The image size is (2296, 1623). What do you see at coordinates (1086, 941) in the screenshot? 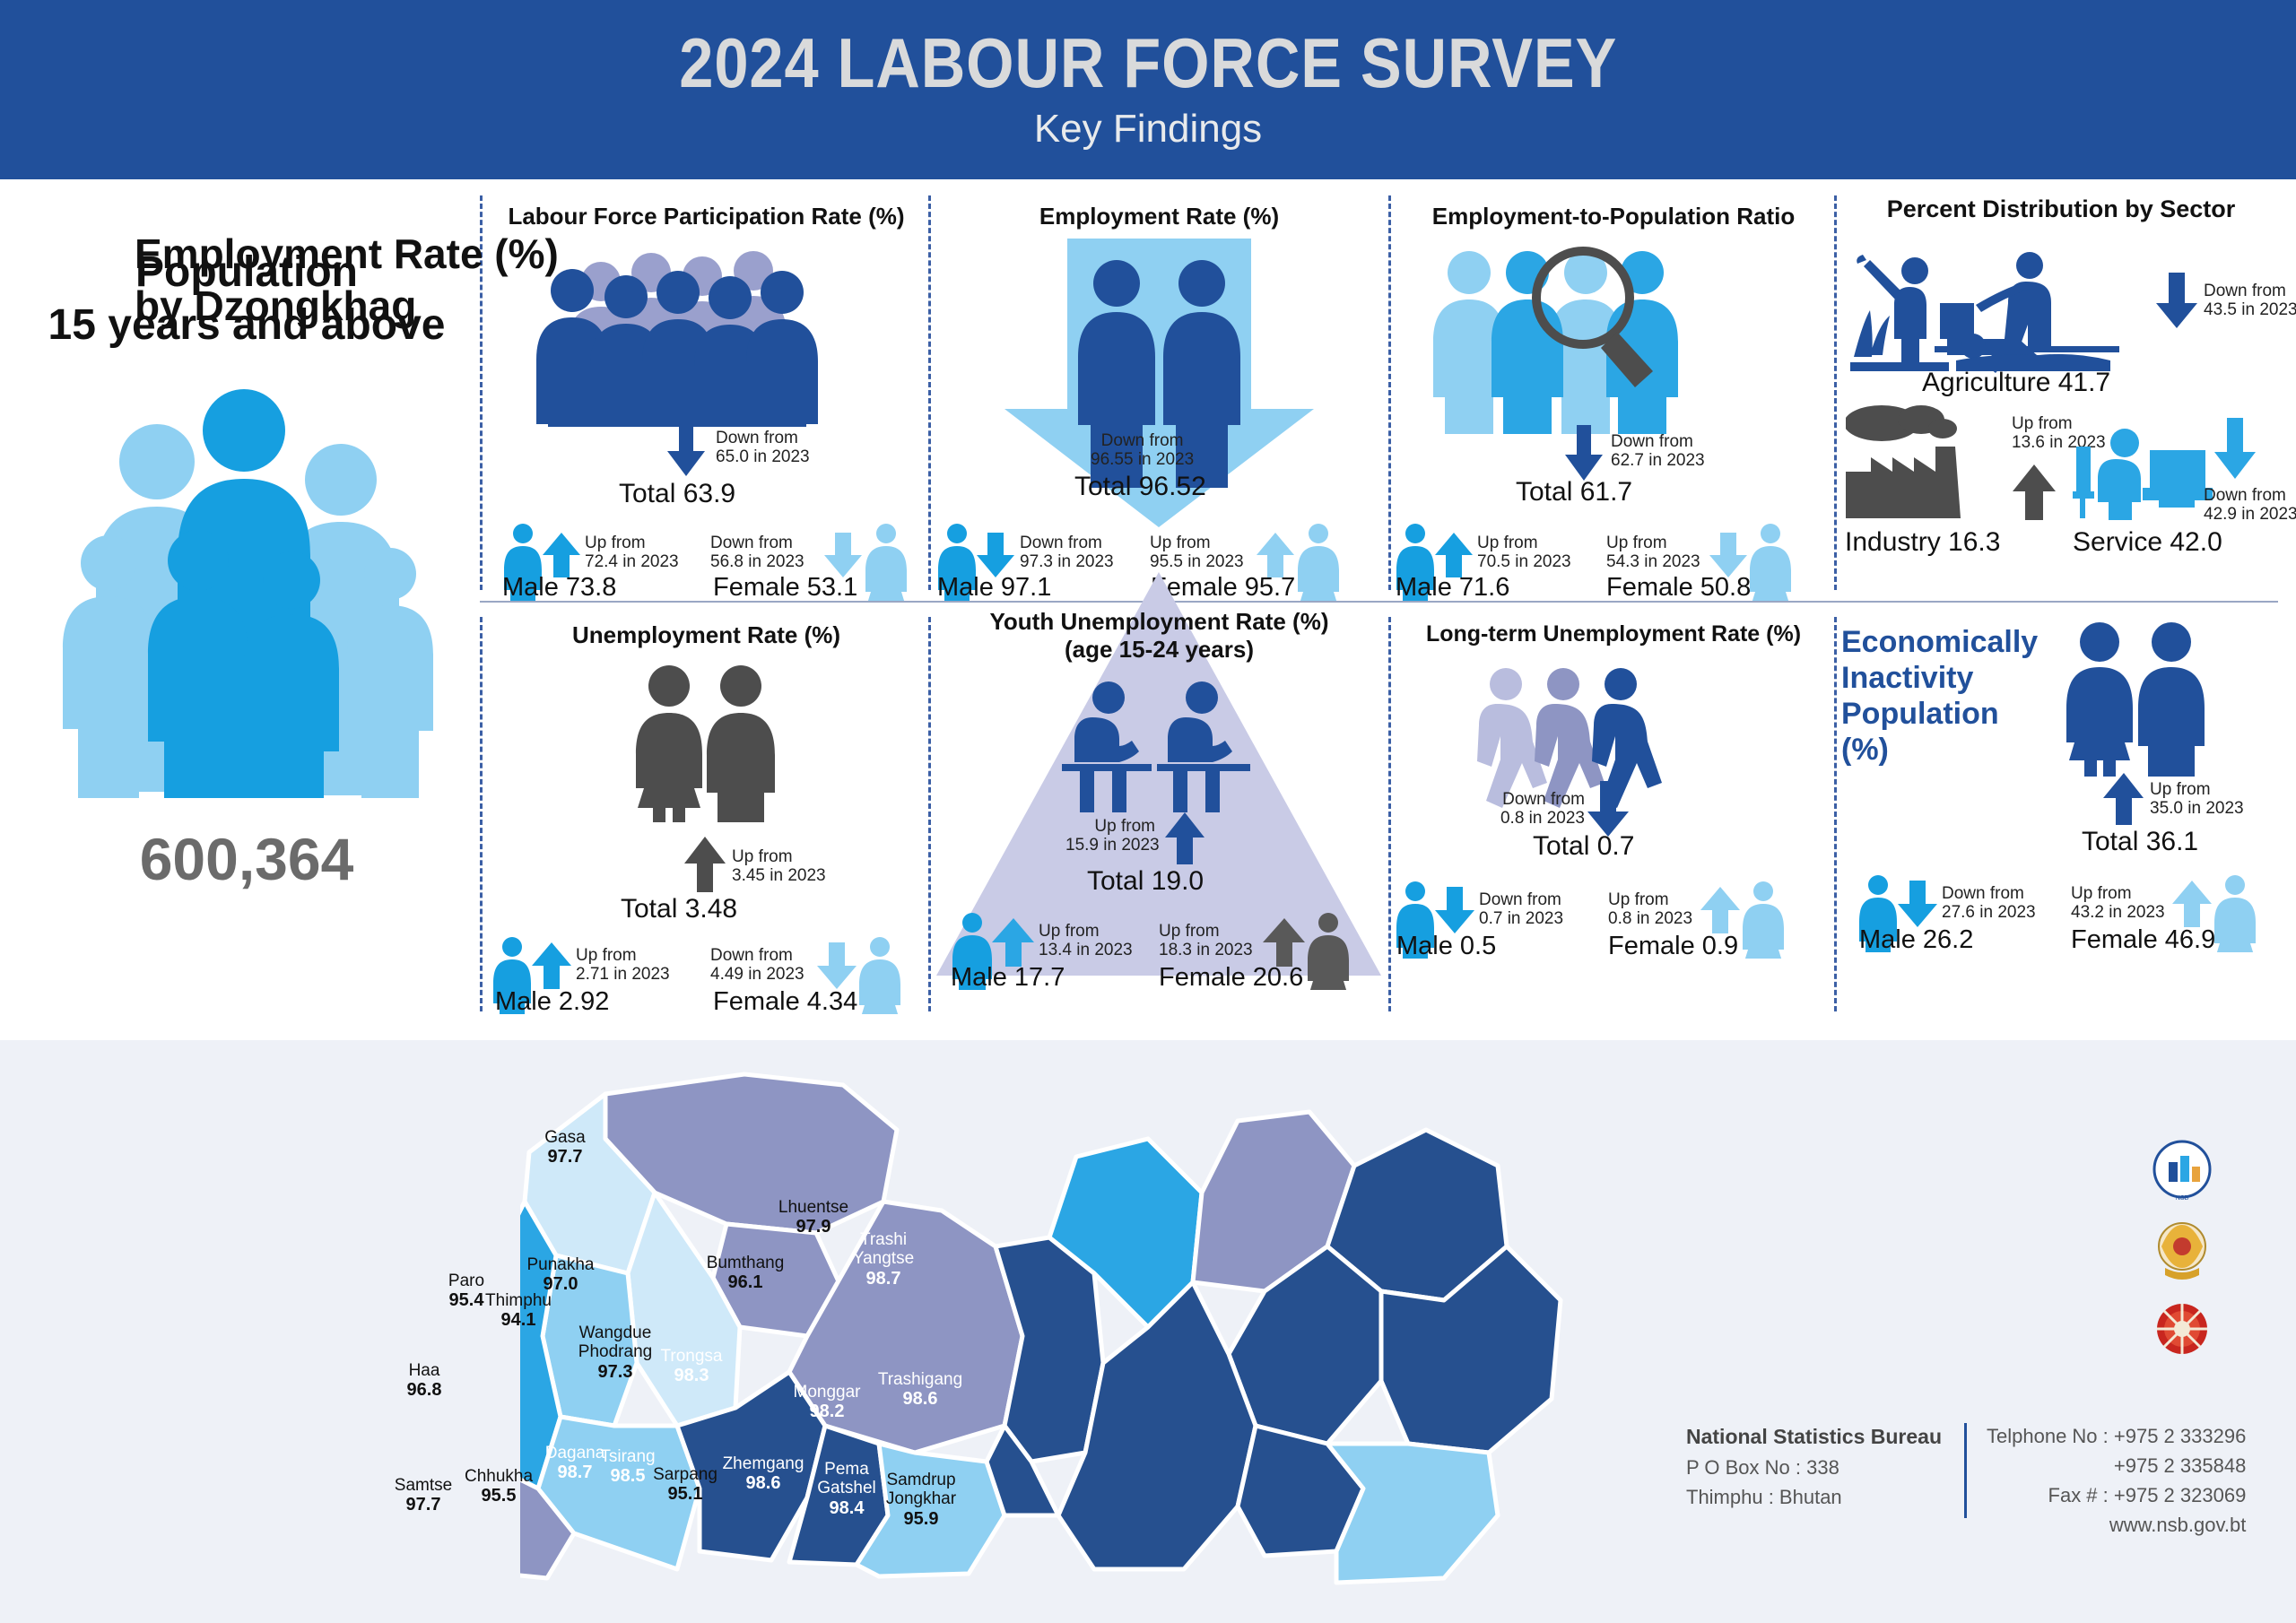
I see `youth-male-note: Up from 13.4 in 2023` at bounding box center [1086, 941].